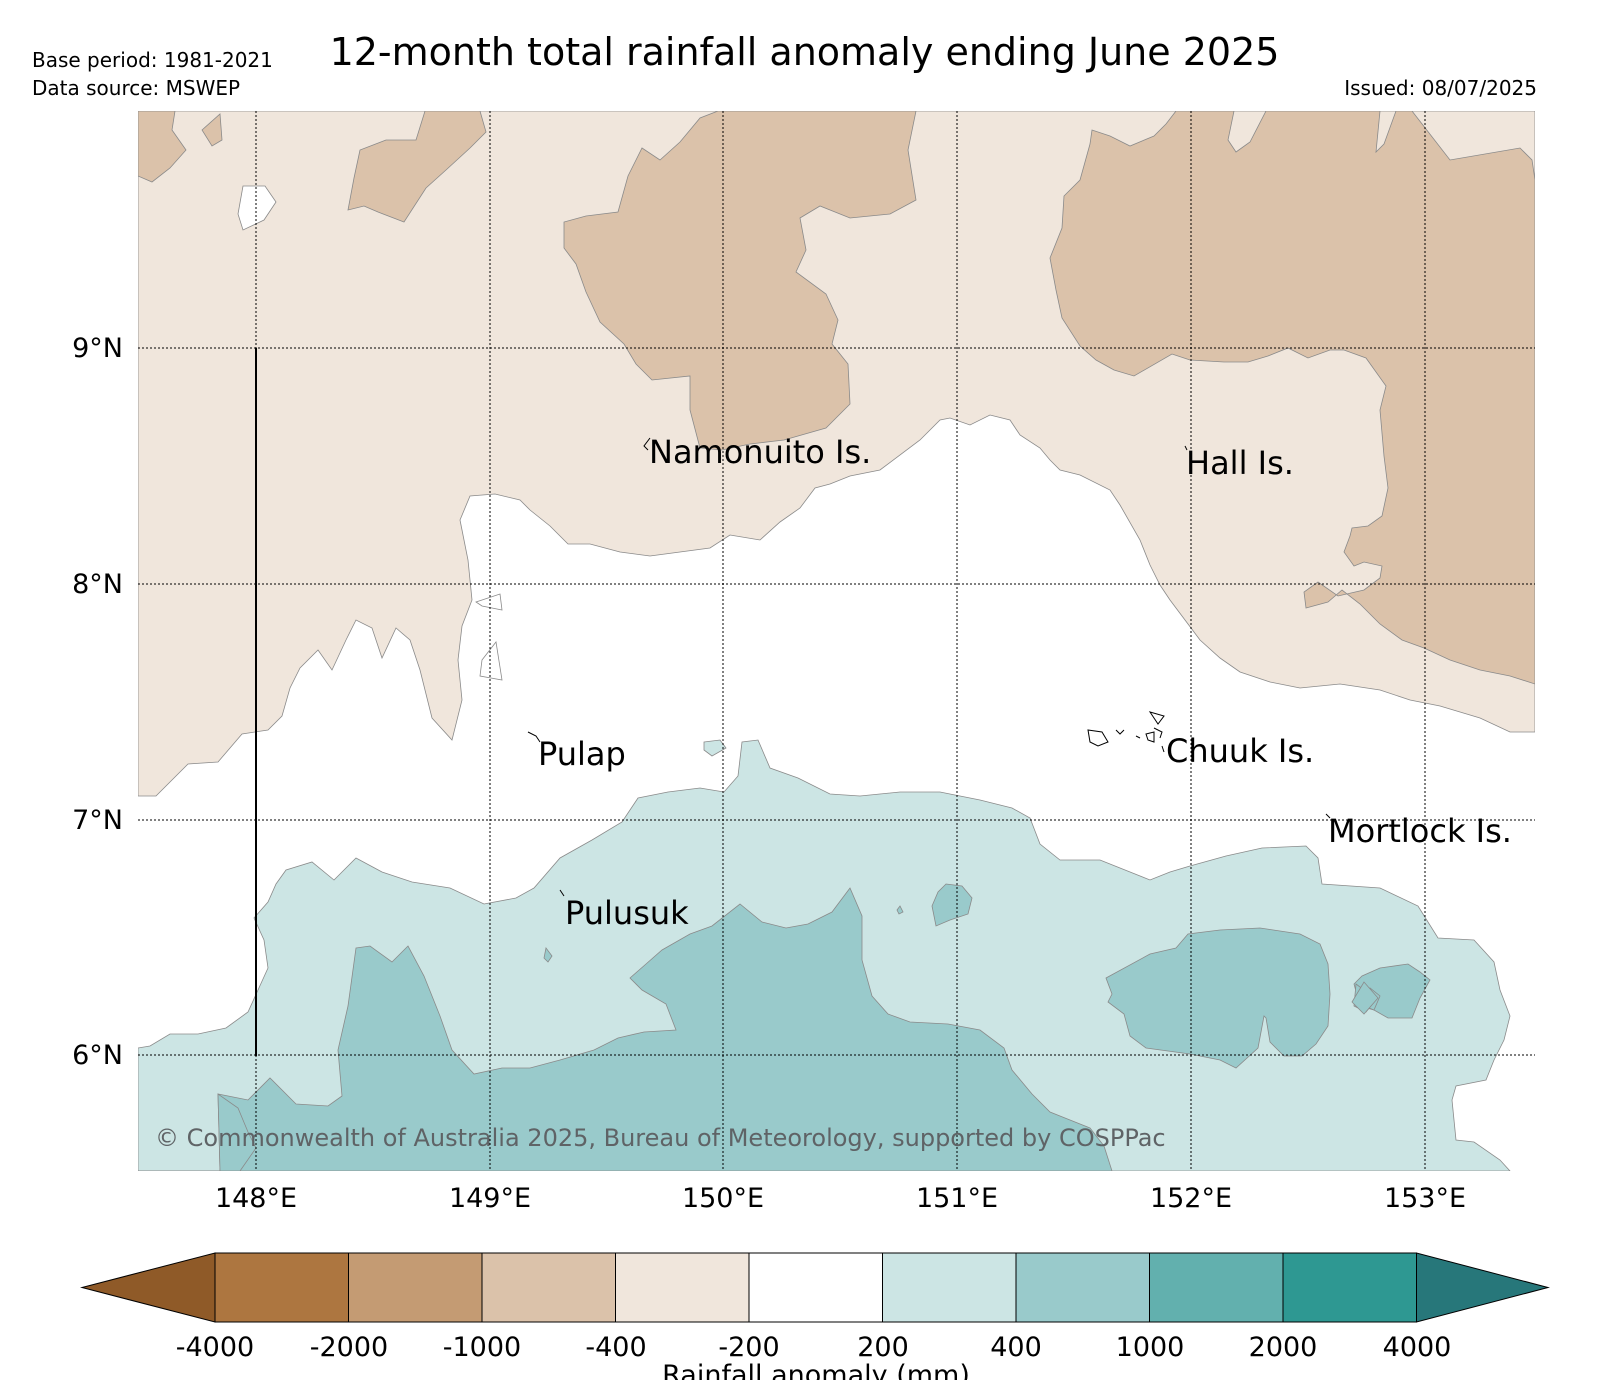  What do you see at coordinates (256, 1198) in the screenshot?
I see `lon-label-148e: 148°E` at bounding box center [256, 1198].